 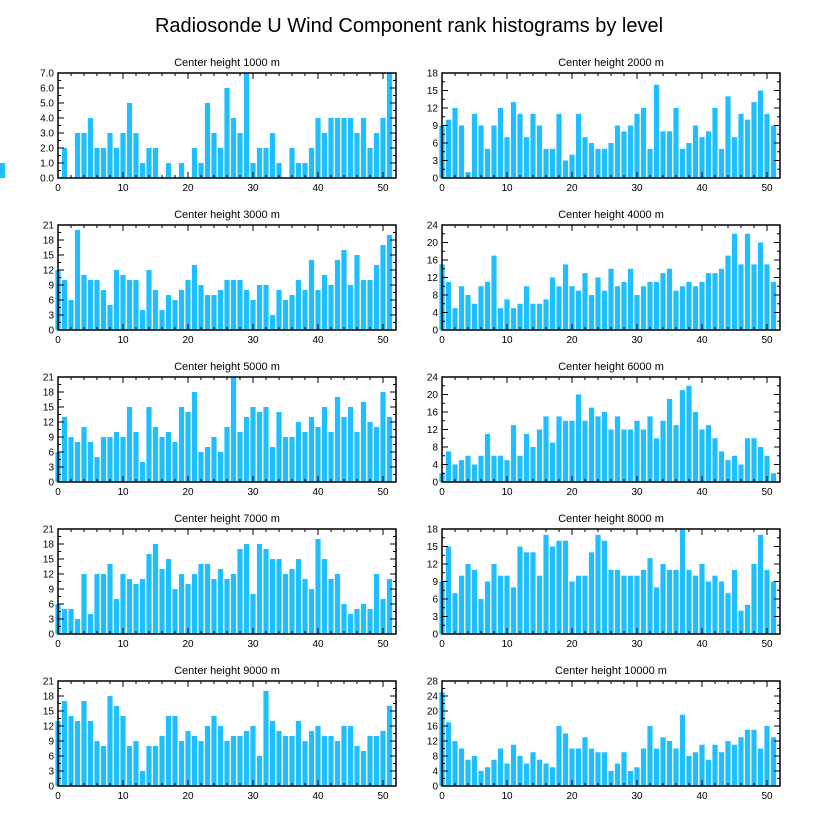 I want to click on x-tick-label: 50, so click(x=383, y=188).